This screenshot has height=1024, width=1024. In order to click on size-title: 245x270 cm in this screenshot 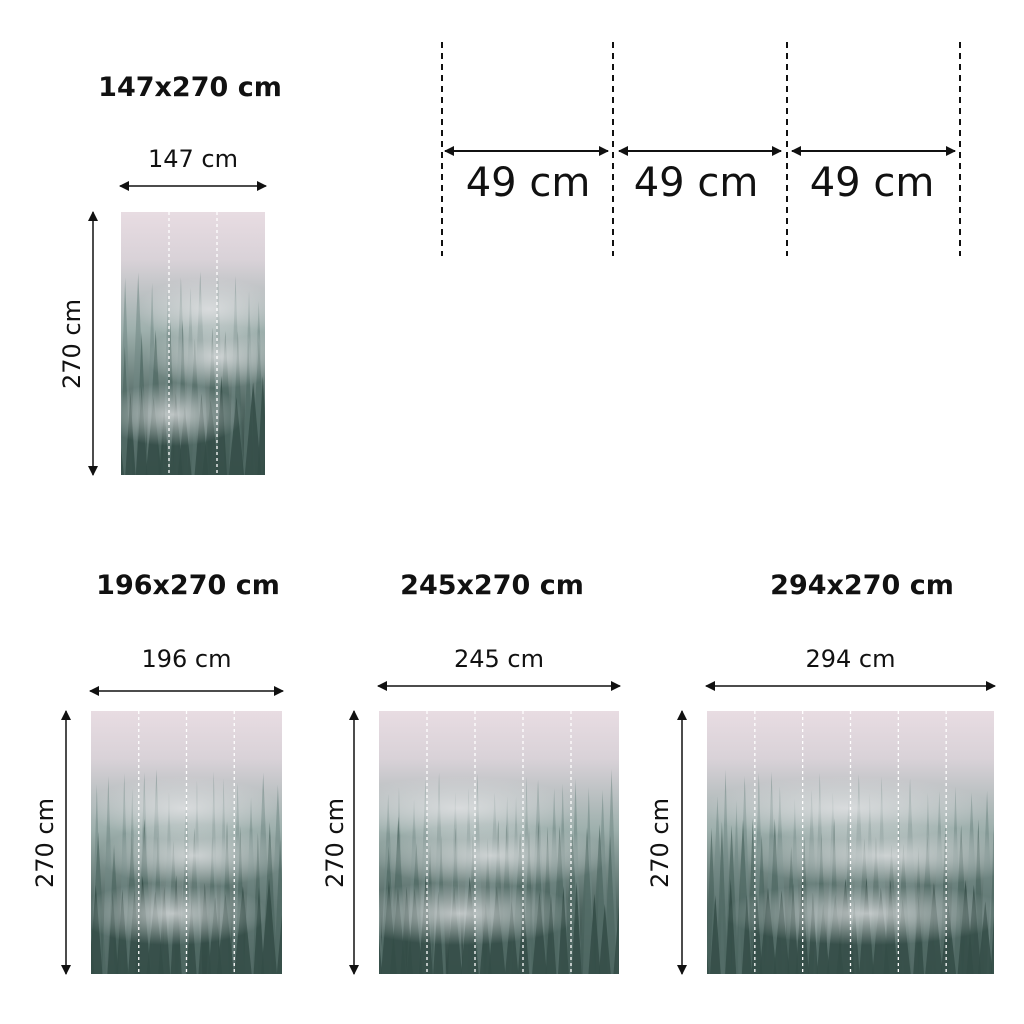, I will do `click(492, 585)`.